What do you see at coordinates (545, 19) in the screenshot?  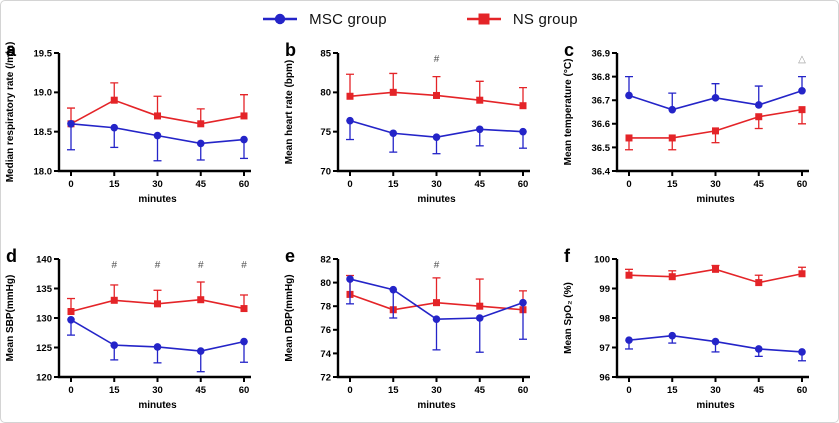 I see `legend-label-ns: NS group` at bounding box center [545, 19].